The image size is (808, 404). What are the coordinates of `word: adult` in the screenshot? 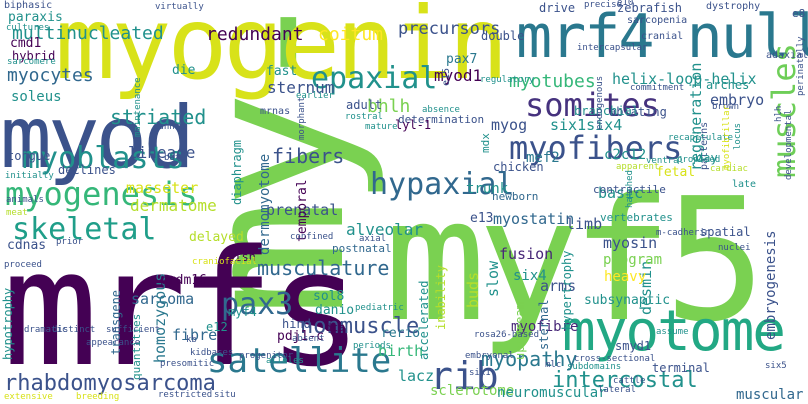 It's located at (364, 105).